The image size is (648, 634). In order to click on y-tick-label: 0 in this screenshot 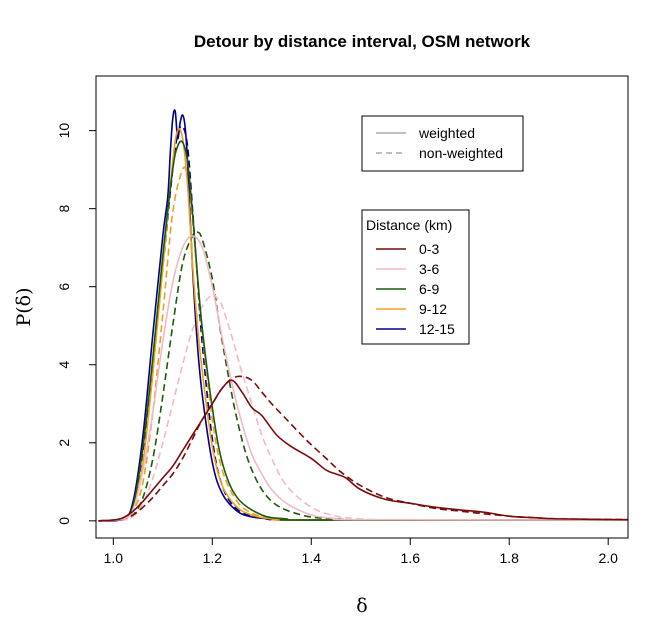, I will do `click(64, 521)`.